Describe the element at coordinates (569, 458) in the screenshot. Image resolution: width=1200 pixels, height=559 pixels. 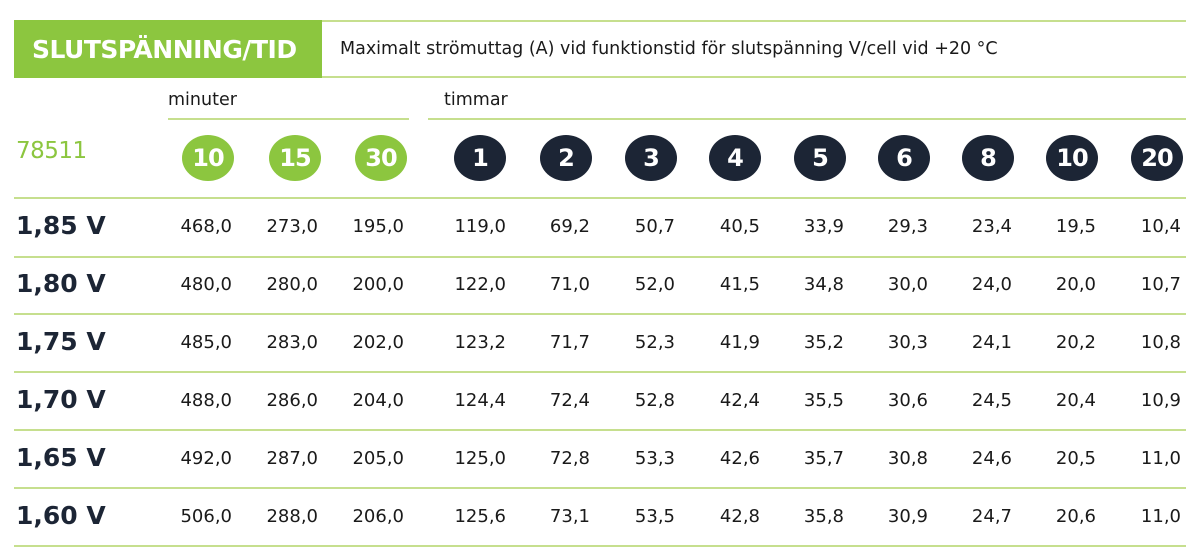
I see `table-cell: 72,8` at that location.